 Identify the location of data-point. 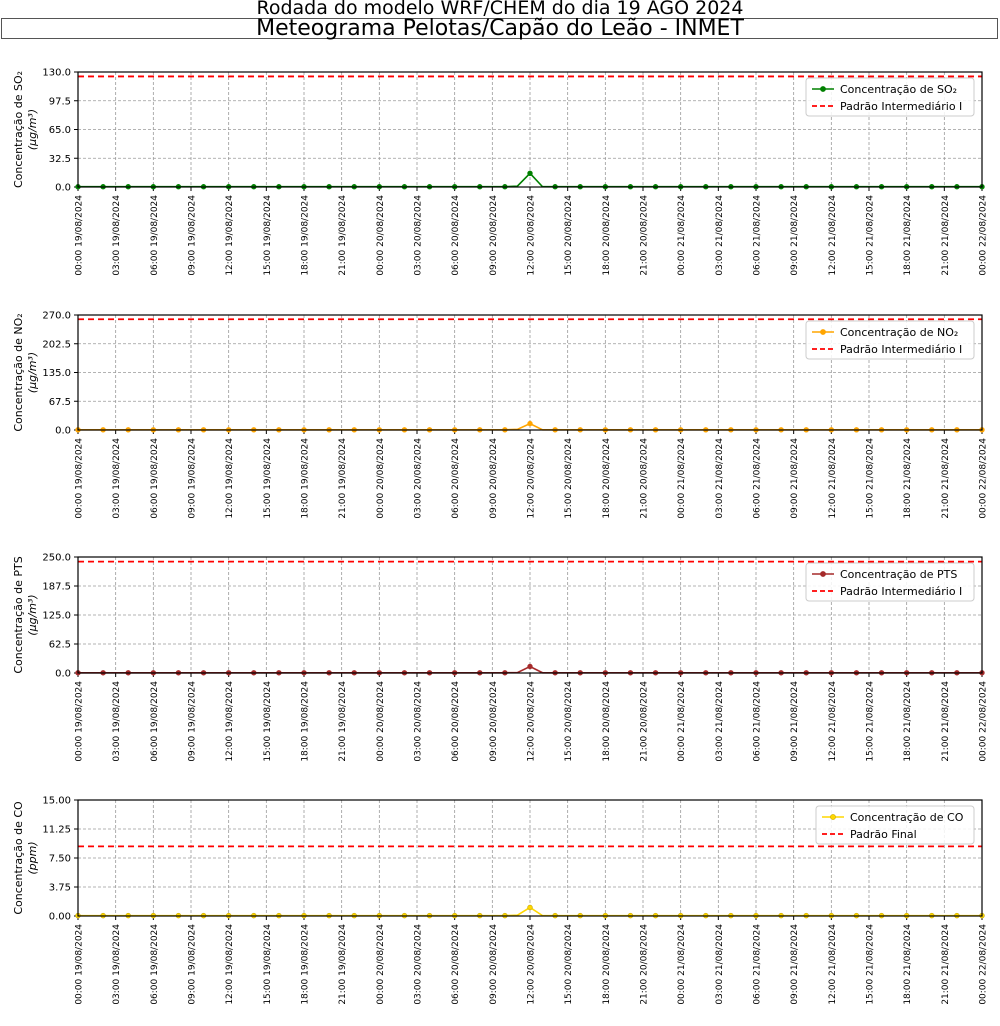
(530, 666).